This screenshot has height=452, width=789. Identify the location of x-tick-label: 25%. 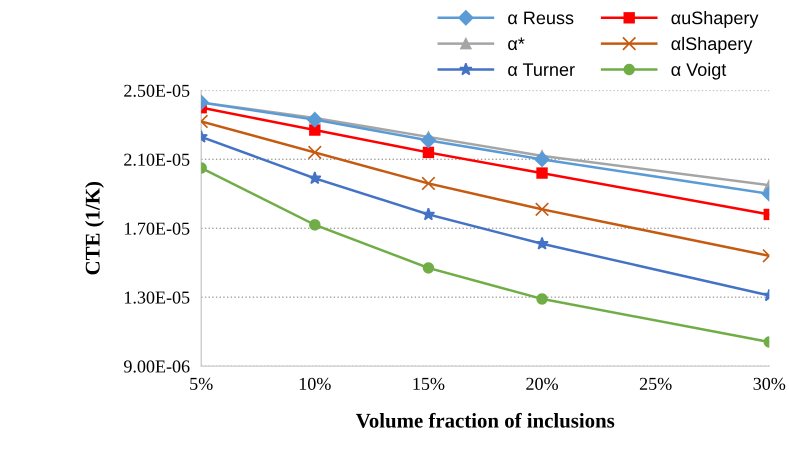
(656, 384).